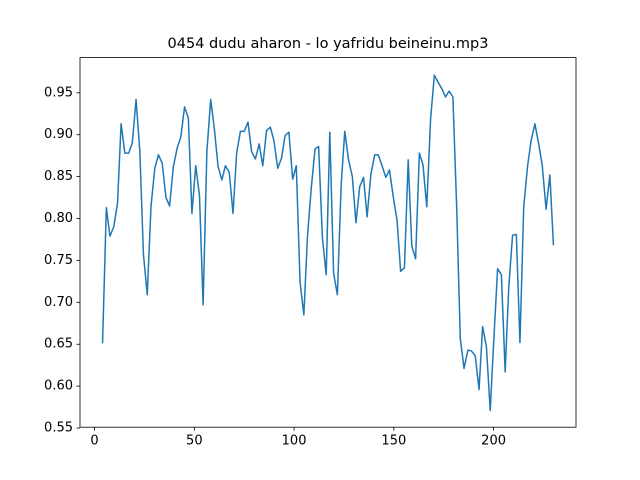 This screenshot has width=640, height=480. What do you see at coordinates (194, 441) in the screenshot?
I see `x-tick-label: 50` at bounding box center [194, 441].